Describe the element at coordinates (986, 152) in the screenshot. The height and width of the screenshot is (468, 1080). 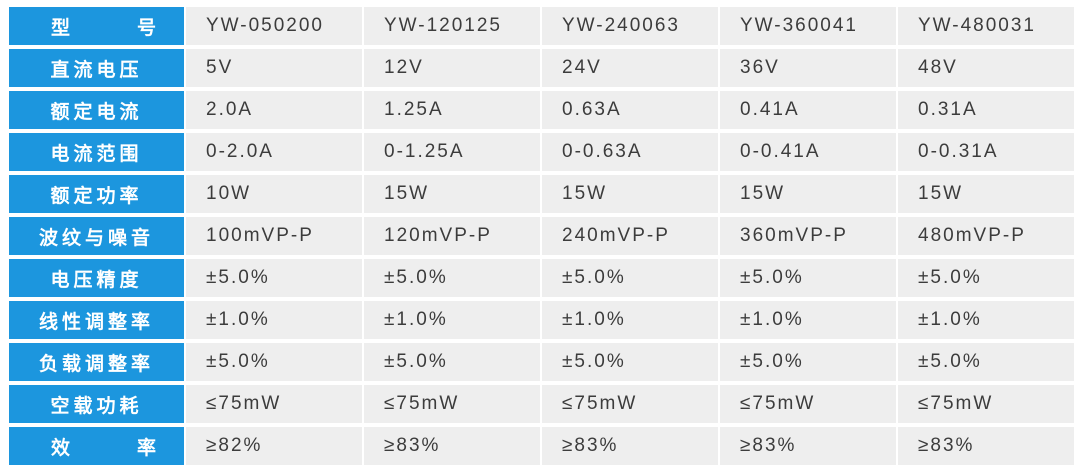
I see `spec-cell: 0-0.31A` at that location.